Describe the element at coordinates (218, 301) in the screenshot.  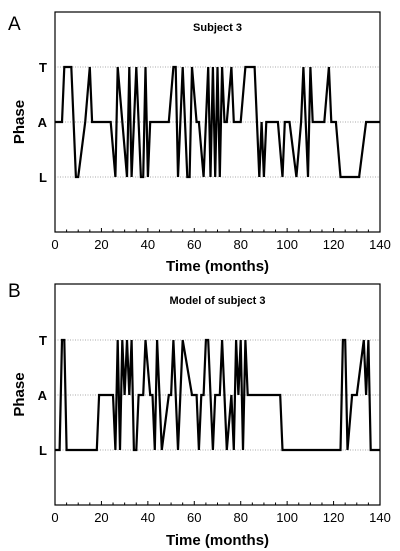
I see `chart-title: Model of subject 3` at that location.